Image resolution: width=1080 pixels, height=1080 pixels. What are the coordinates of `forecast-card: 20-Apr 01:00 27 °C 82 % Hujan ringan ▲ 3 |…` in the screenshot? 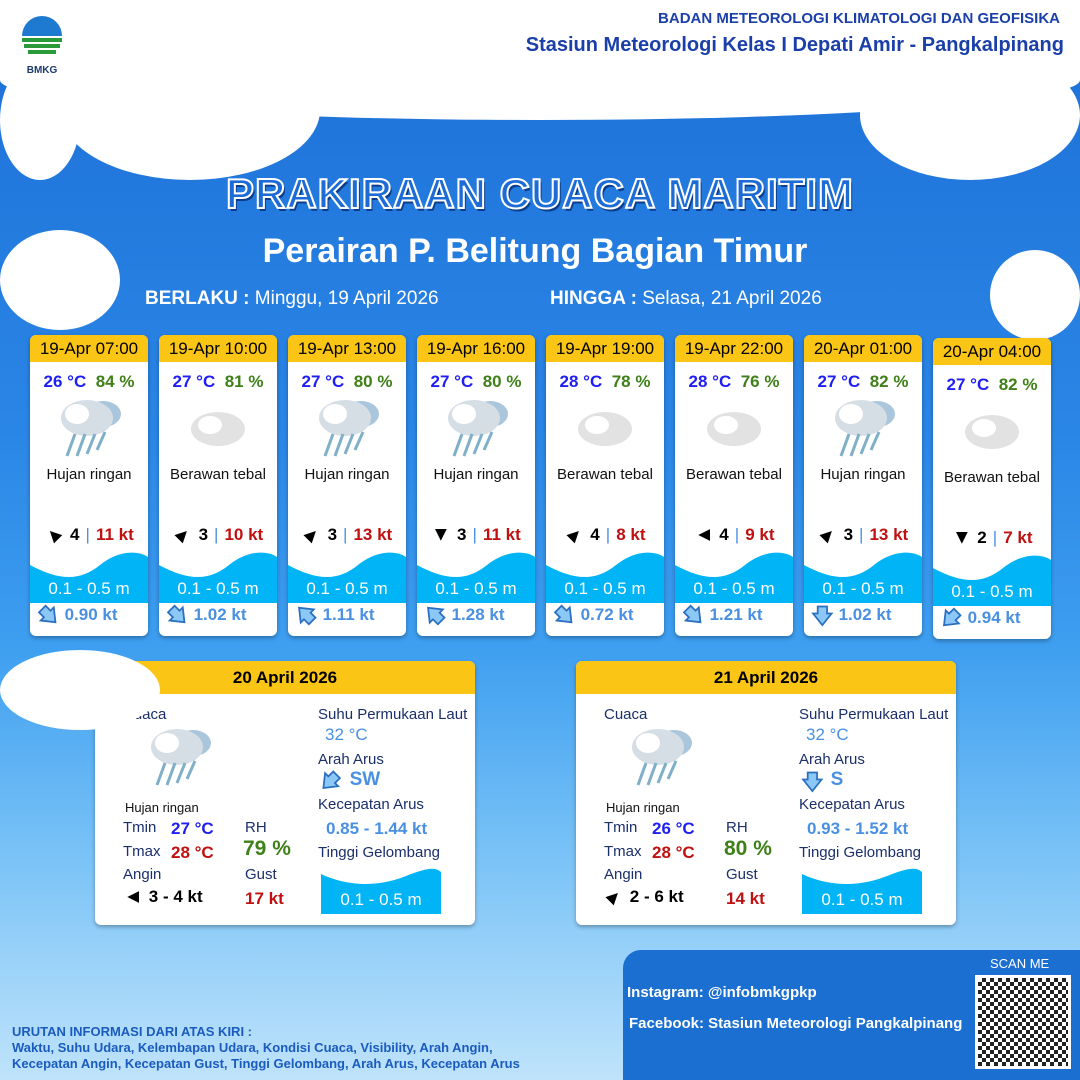 It's located at (863, 485).